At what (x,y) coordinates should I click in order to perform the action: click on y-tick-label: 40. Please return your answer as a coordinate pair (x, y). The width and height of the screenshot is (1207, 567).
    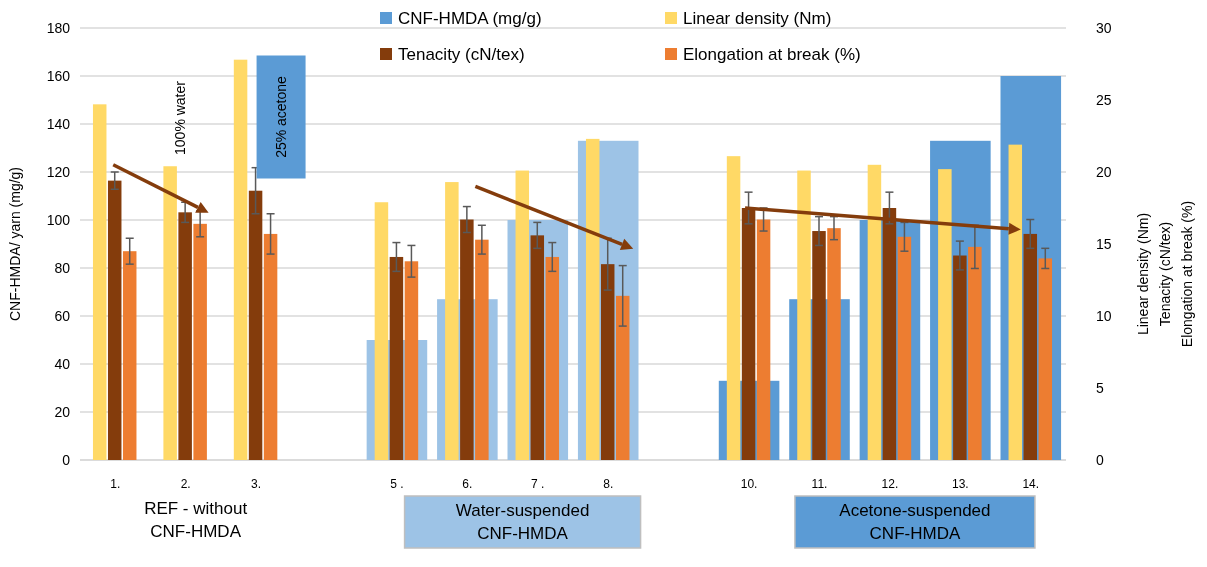
    Looking at the image, I should click on (62, 363).